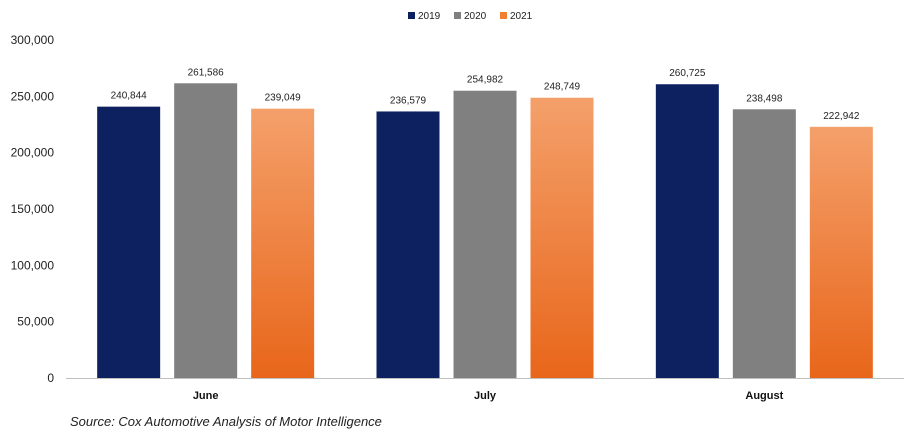 The width and height of the screenshot is (920, 442). I want to click on y-tick-label: 100,000, so click(33, 265).